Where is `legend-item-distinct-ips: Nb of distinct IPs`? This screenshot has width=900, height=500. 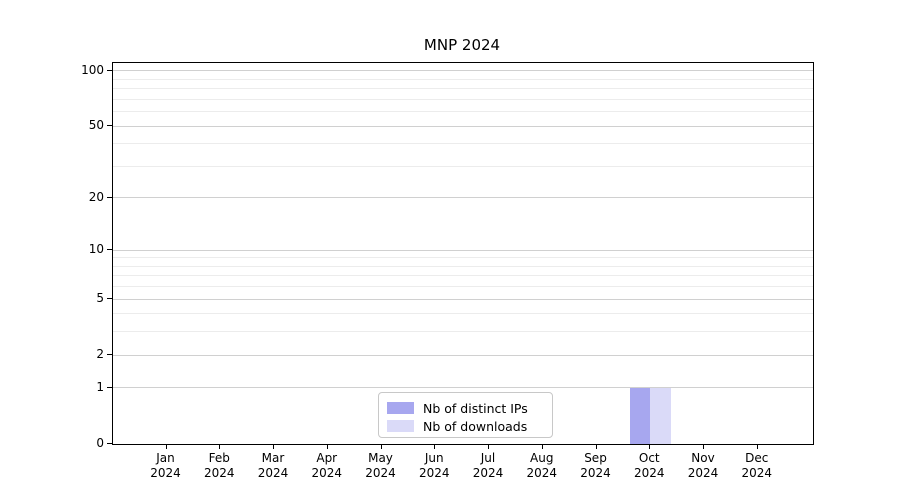 legend-item-distinct-ips: Nb of distinct IPs is located at coordinates (469, 408).